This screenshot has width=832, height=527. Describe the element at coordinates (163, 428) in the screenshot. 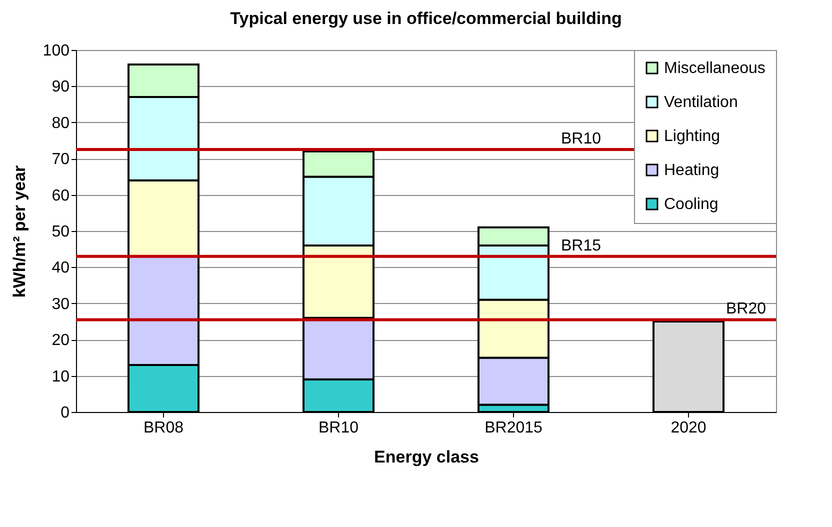

I see `x-tick-label: BR08` at that location.